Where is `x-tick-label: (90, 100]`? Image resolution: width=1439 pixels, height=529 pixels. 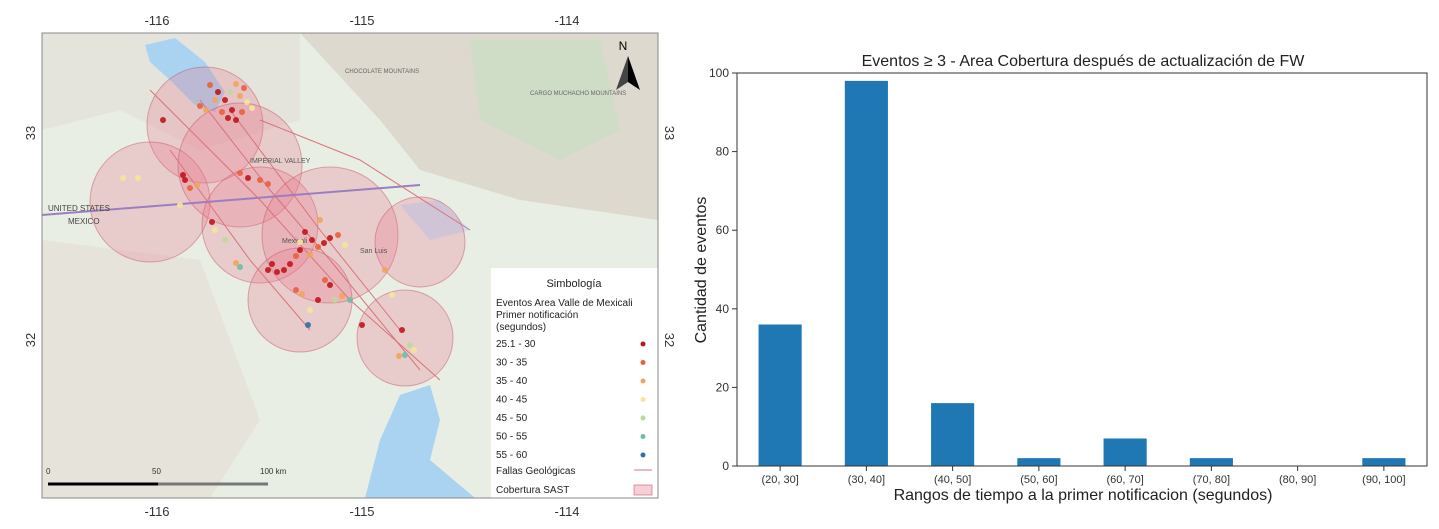
x-tick-label: (90, 100] is located at coordinates (1383, 480).